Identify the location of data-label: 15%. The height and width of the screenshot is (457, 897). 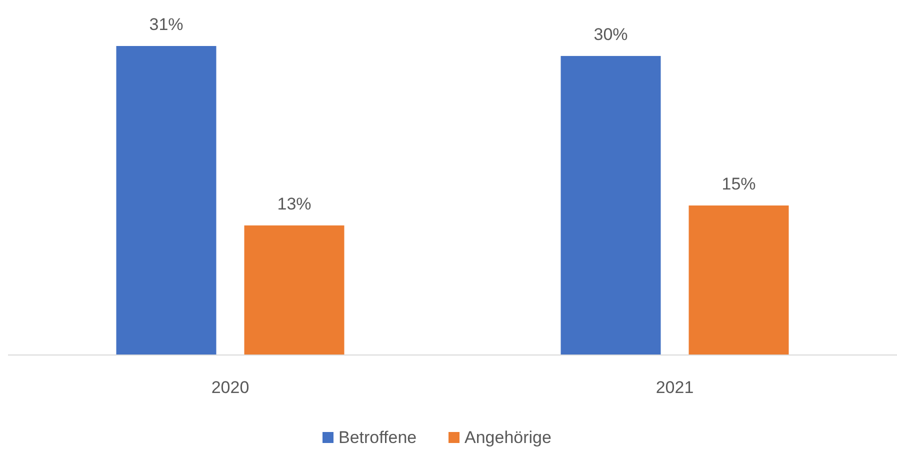
(739, 184).